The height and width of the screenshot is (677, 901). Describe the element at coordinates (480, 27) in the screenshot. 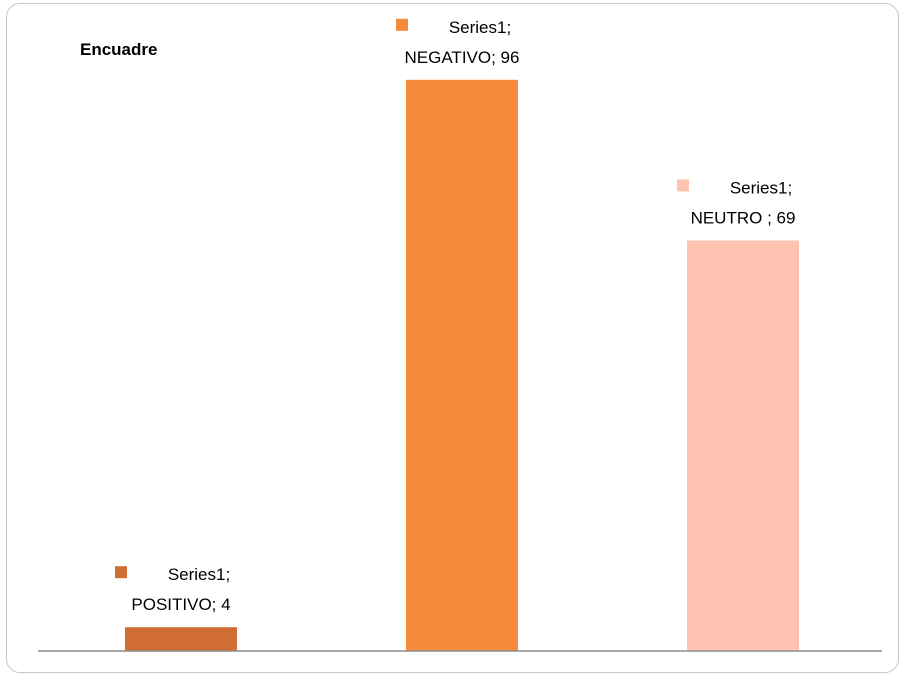

I see `data-label-series-negativo: Series1;` at that location.